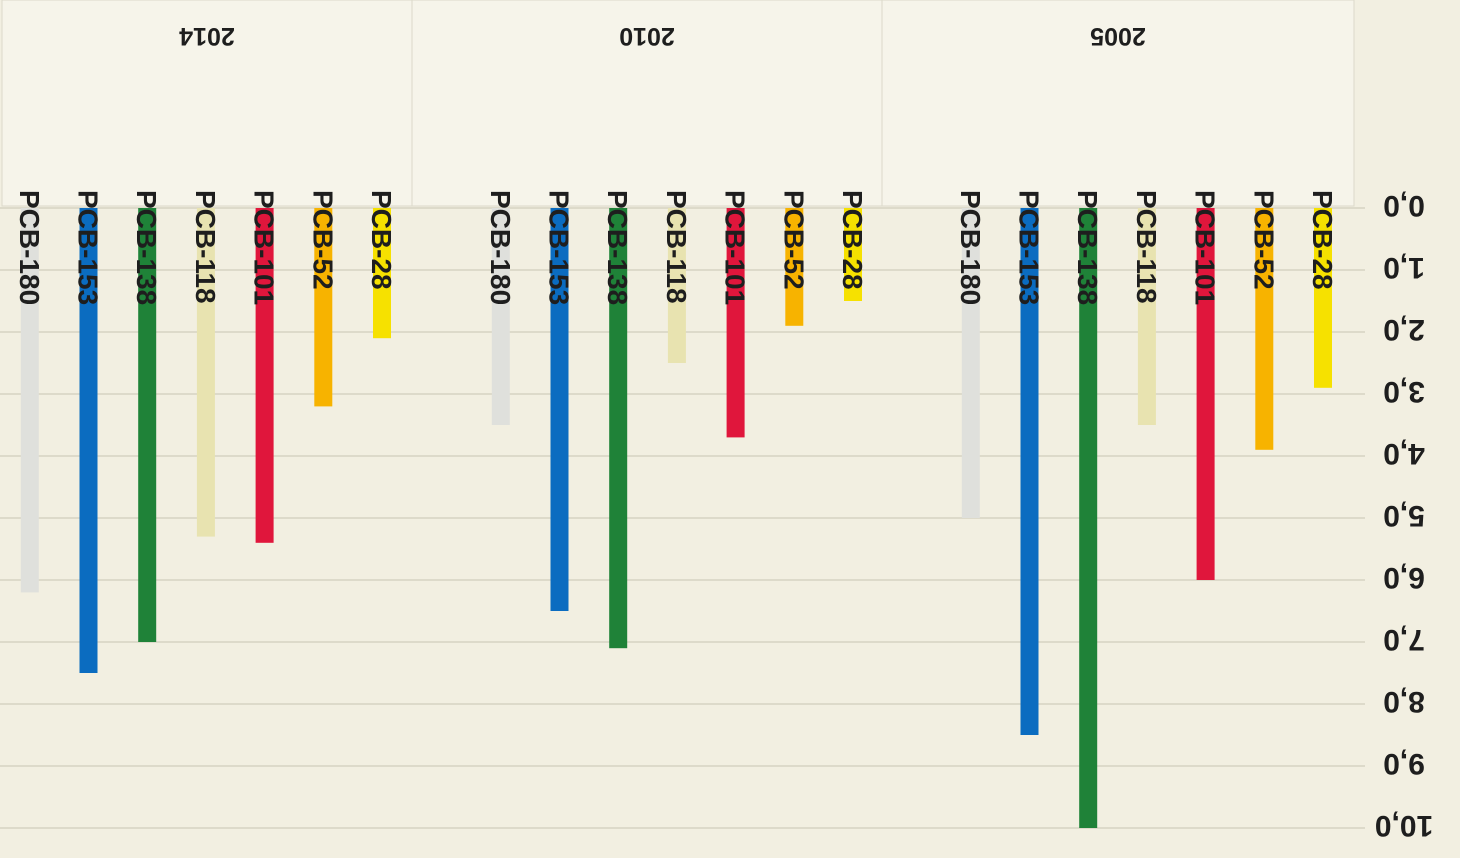 This screenshot has height=858, width=1460. What do you see at coordinates (559, 247) in the screenshot?
I see `category-label-2010-pcb-153: PCB-153` at bounding box center [559, 247].